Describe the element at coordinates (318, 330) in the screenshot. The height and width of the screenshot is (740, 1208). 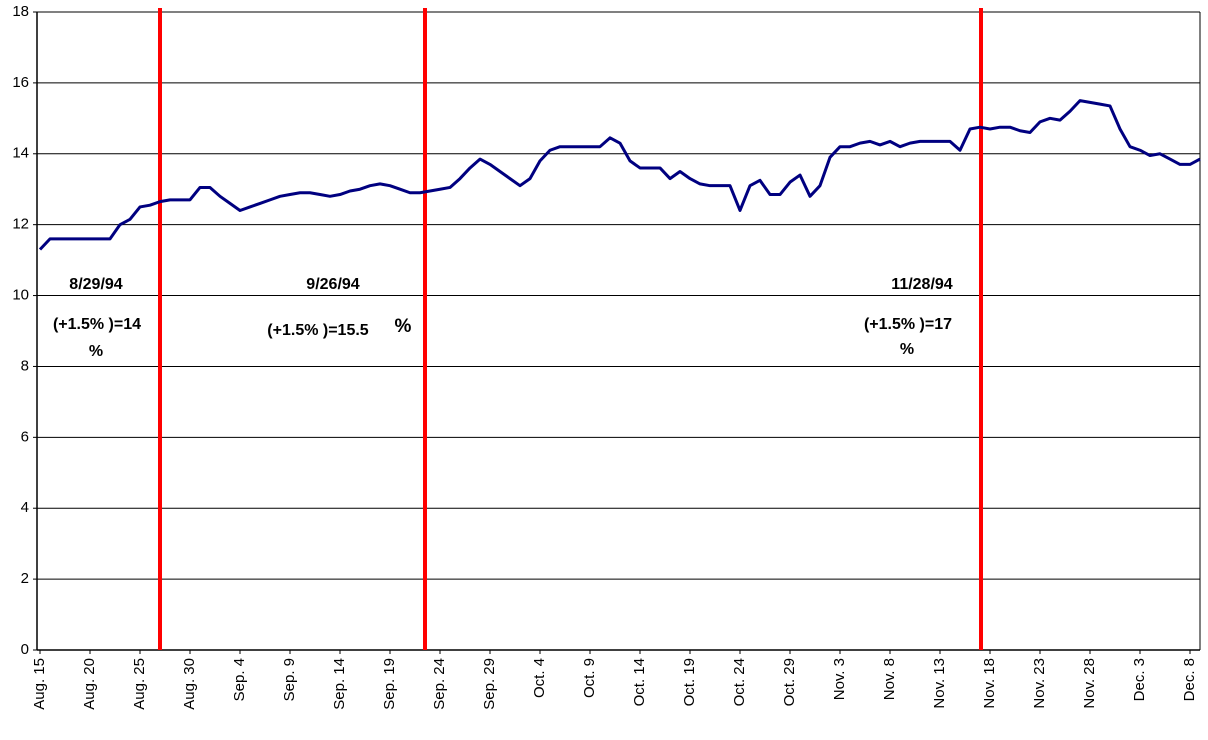
I see `annotation-text: (+1.5% )=15.5` at that location.